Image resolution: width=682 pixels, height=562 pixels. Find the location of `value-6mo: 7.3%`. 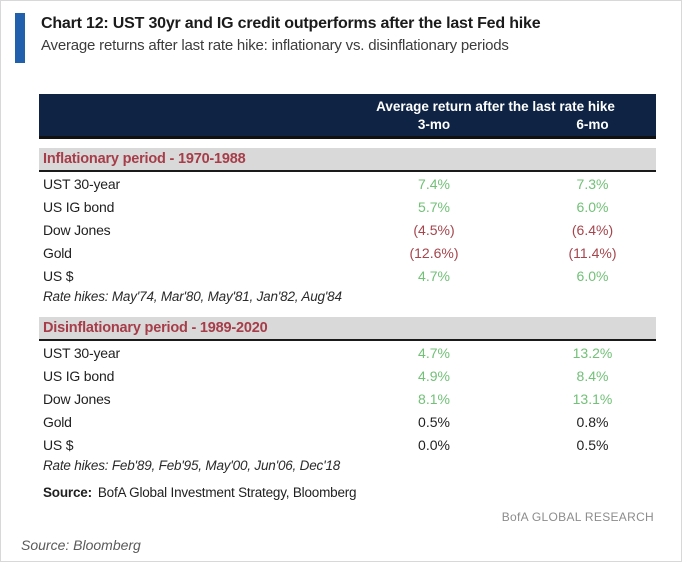

value-6mo: 7.3% is located at coordinates (592, 183).